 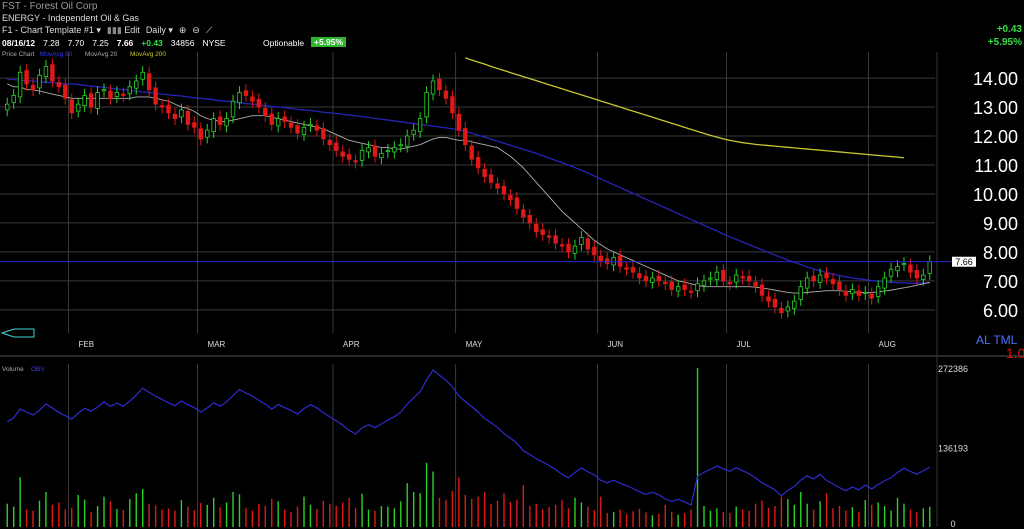 What do you see at coordinates (159, 30) in the screenshot?
I see `period-dropdown: Daily ▾` at bounding box center [159, 30].